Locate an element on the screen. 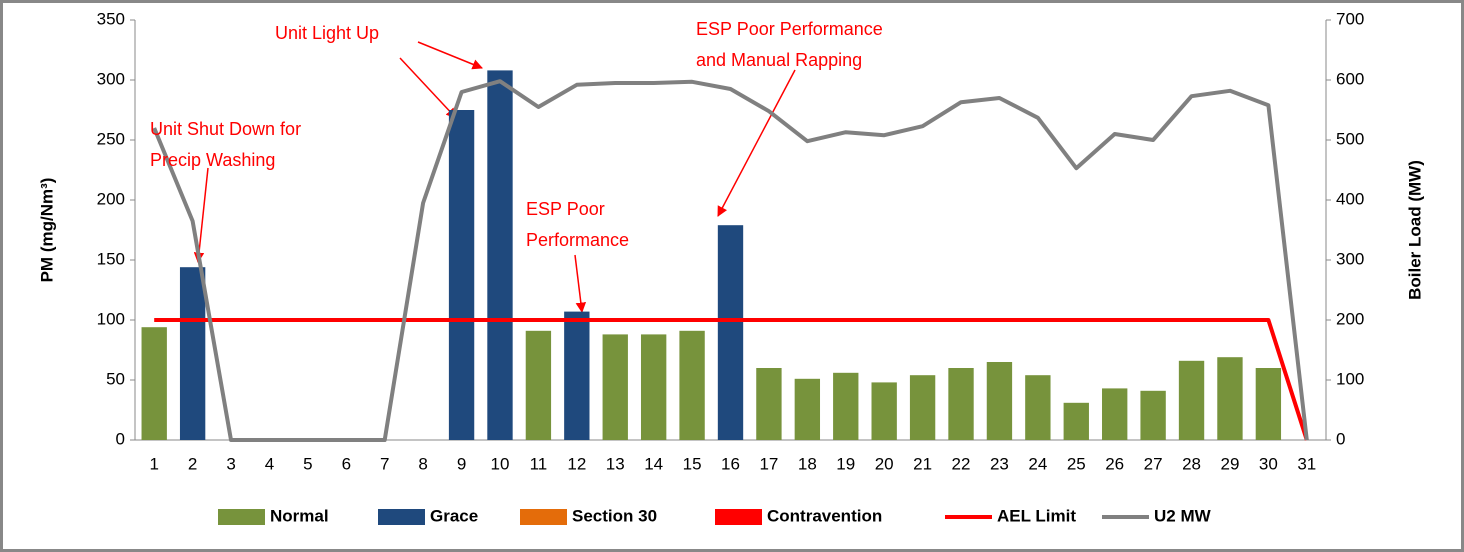 The height and width of the screenshot is (552, 1464). y2-tick-label: 100 is located at coordinates (1350, 378).